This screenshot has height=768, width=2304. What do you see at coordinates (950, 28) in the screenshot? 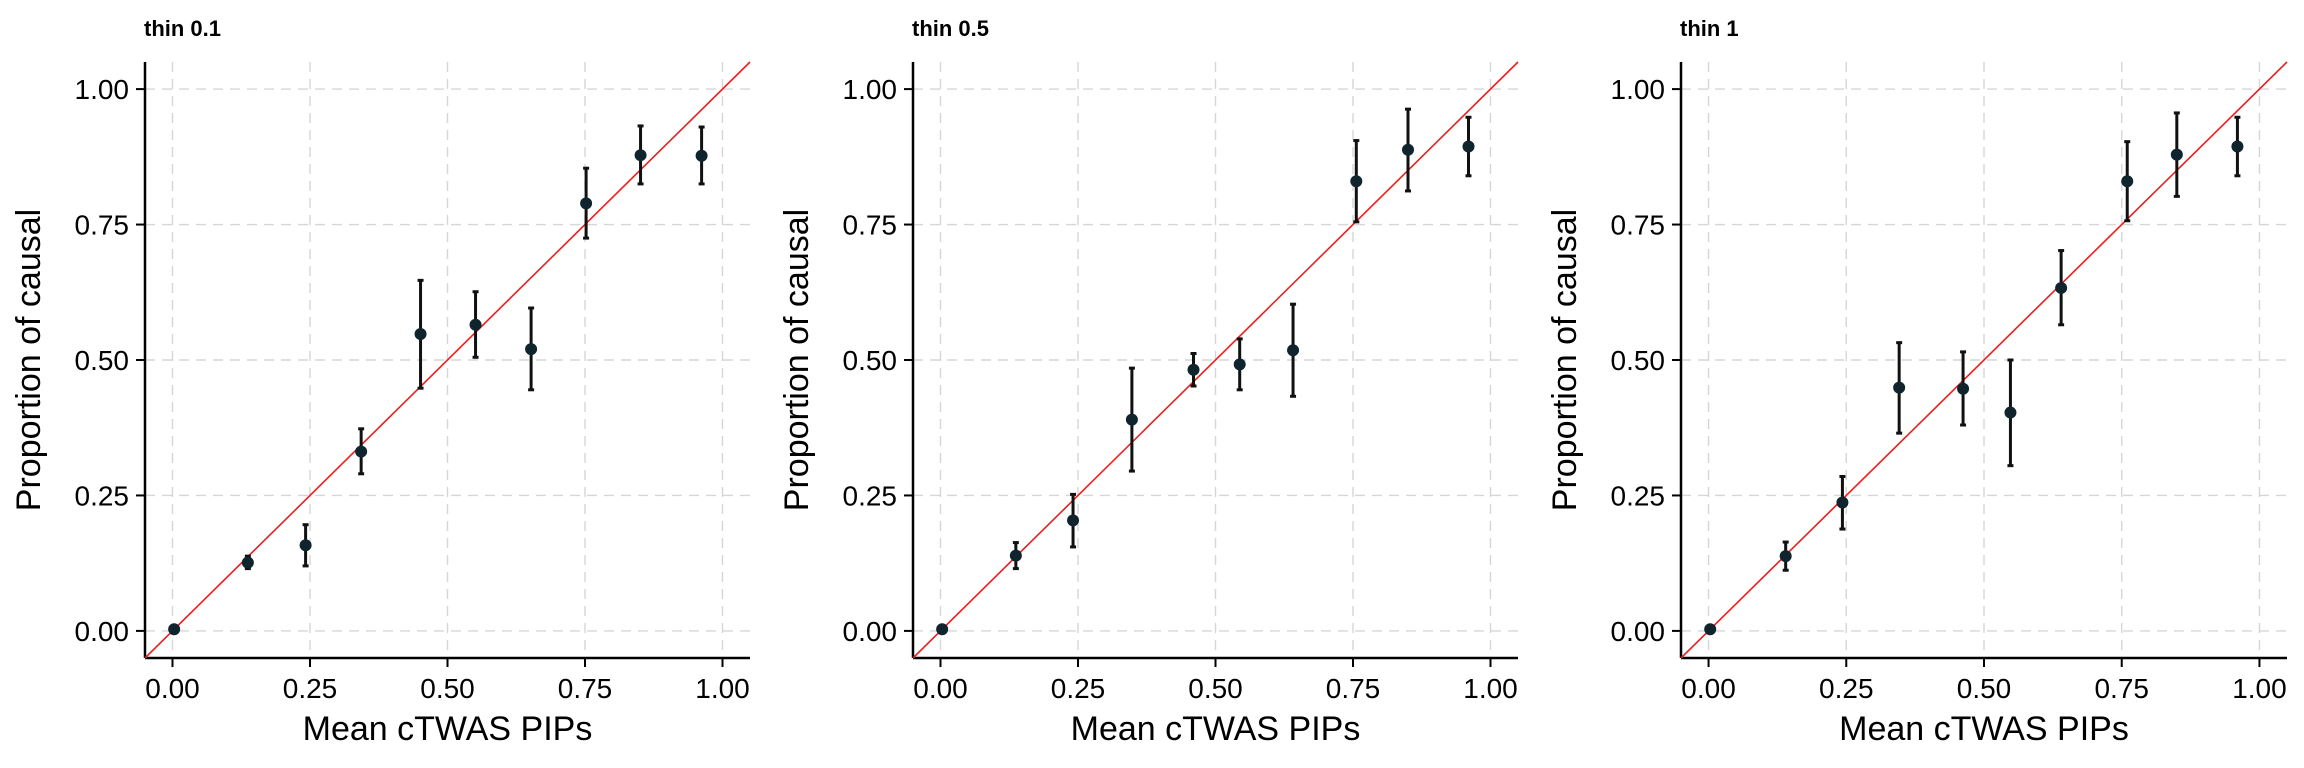
I see `panel-title: thin 0.5` at bounding box center [950, 28].